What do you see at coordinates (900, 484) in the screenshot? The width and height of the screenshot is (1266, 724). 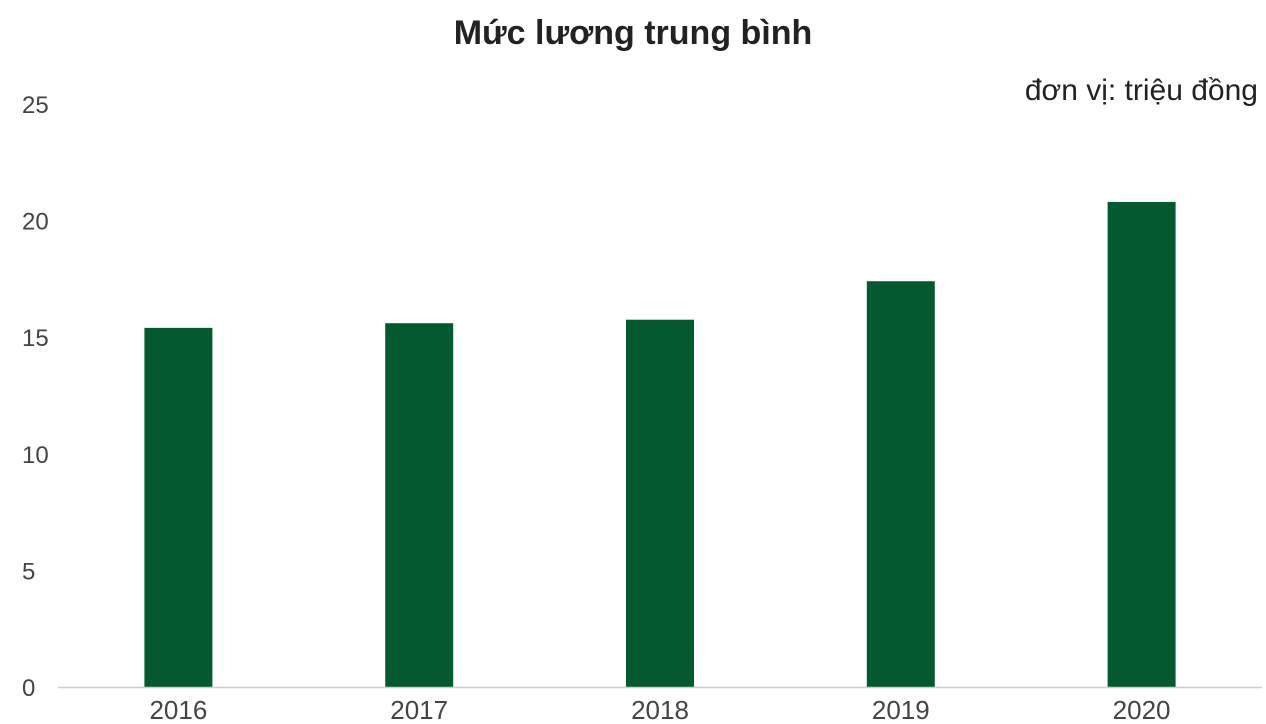 I see `bar-2019` at bounding box center [900, 484].